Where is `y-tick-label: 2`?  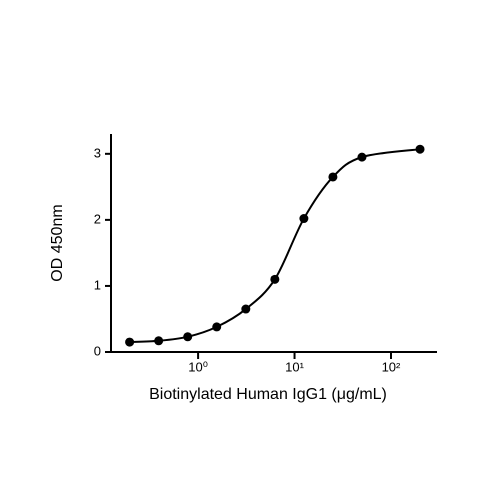 y-tick-label: 2 is located at coordinates (97, 218).